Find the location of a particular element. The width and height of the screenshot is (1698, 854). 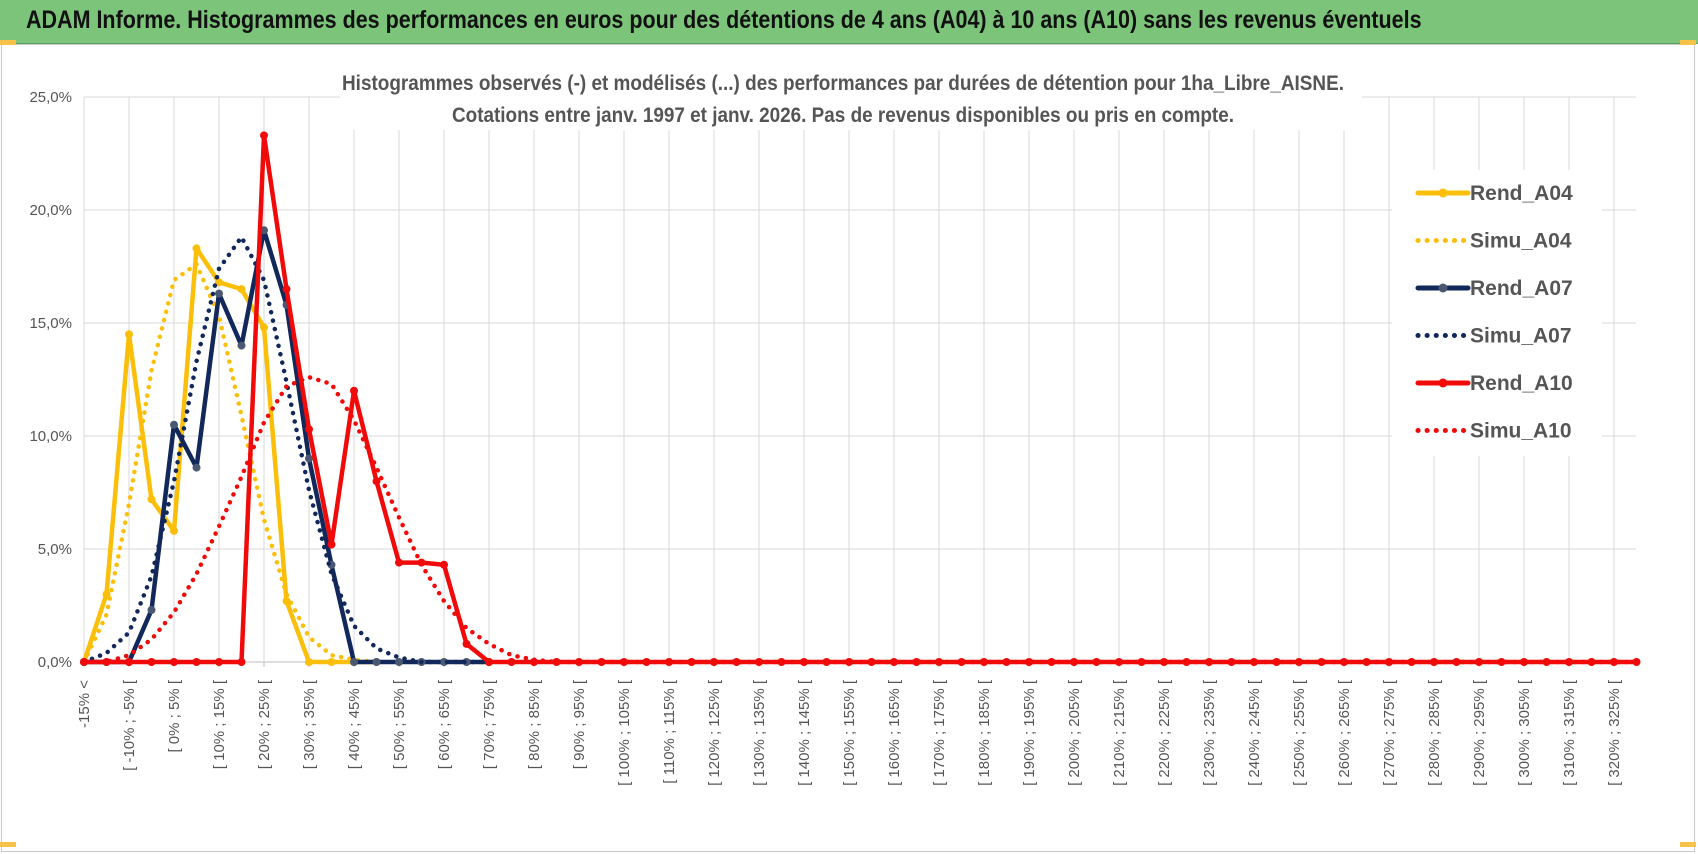

chart-title-background is located at coordinates (851, 98).